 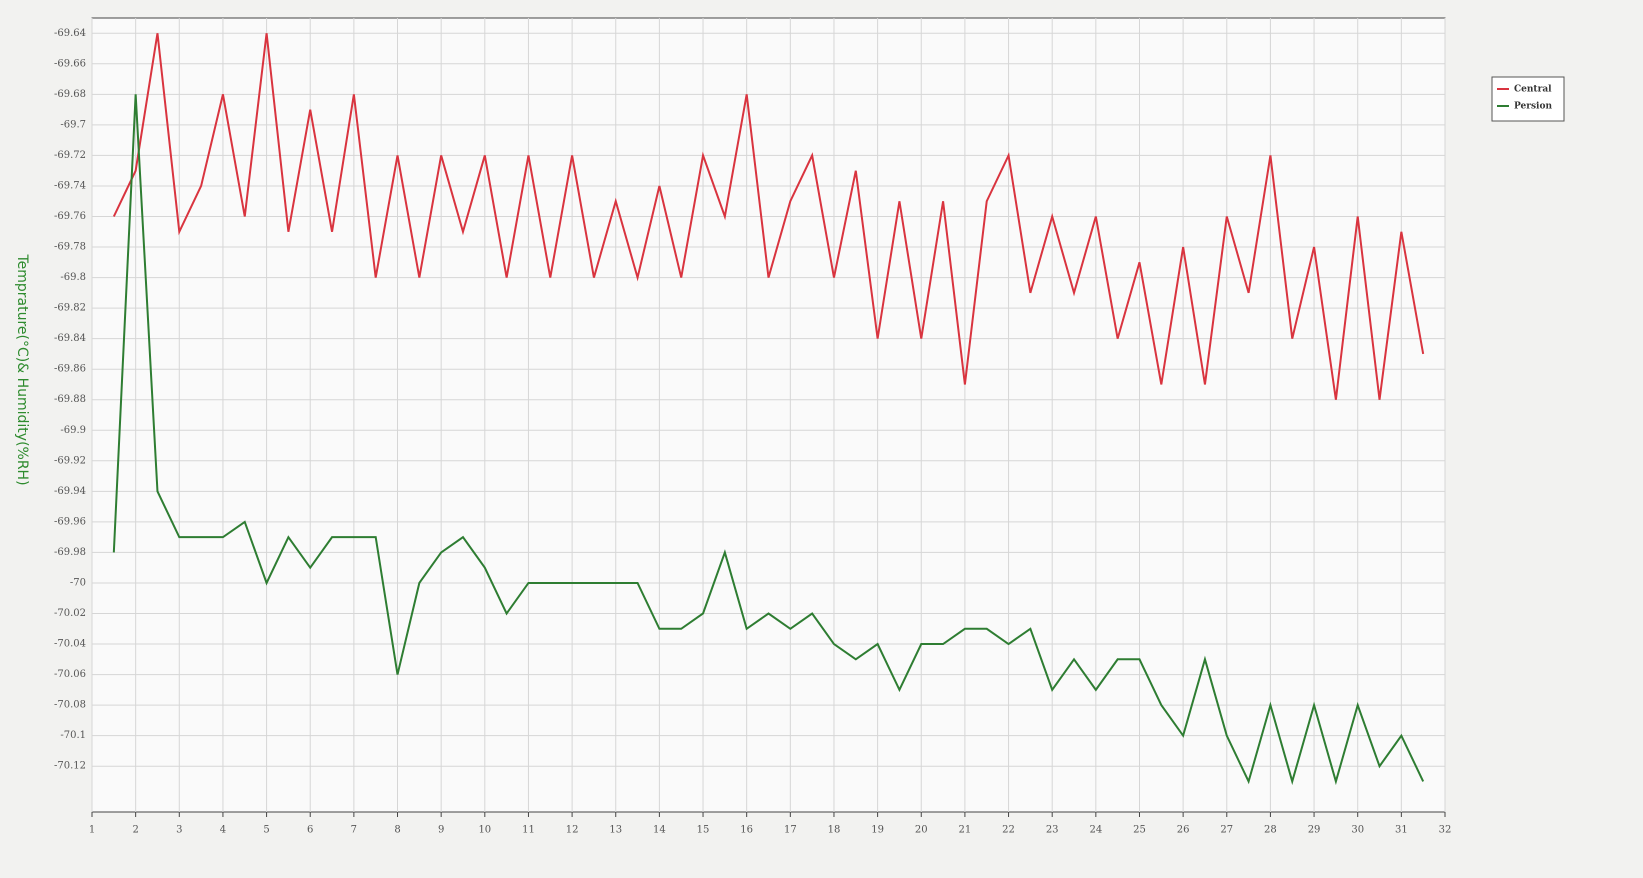 What do you see at coordinates (397, 830) in the screenshot?
I see `x-tick-label: 8` at bounding box center [397, 830].